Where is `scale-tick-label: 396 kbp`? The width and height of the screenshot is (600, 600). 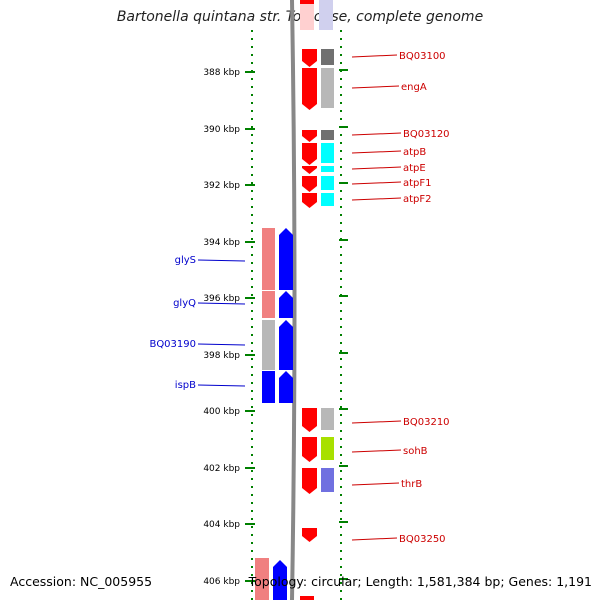 scale-tick-label: 396 kbp is located at coordinates (221, 299).